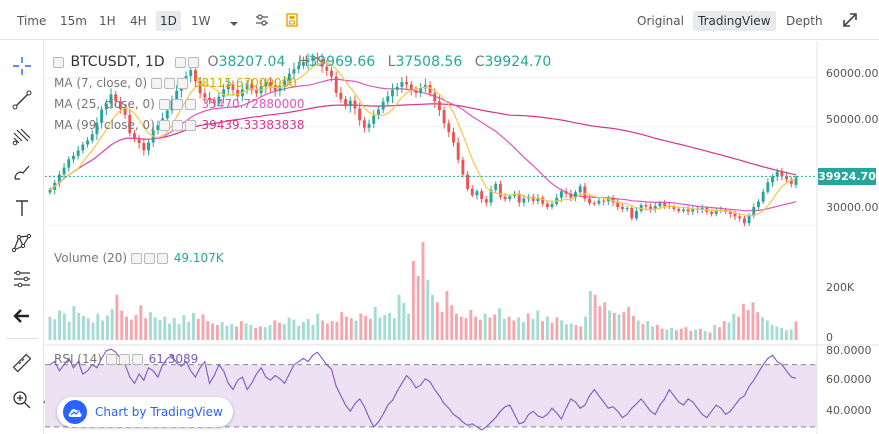  What do you see at coordinates (804, 21) in the screenshot?
I see `view-depth-button: Depth` at bounding box center [804, 21].